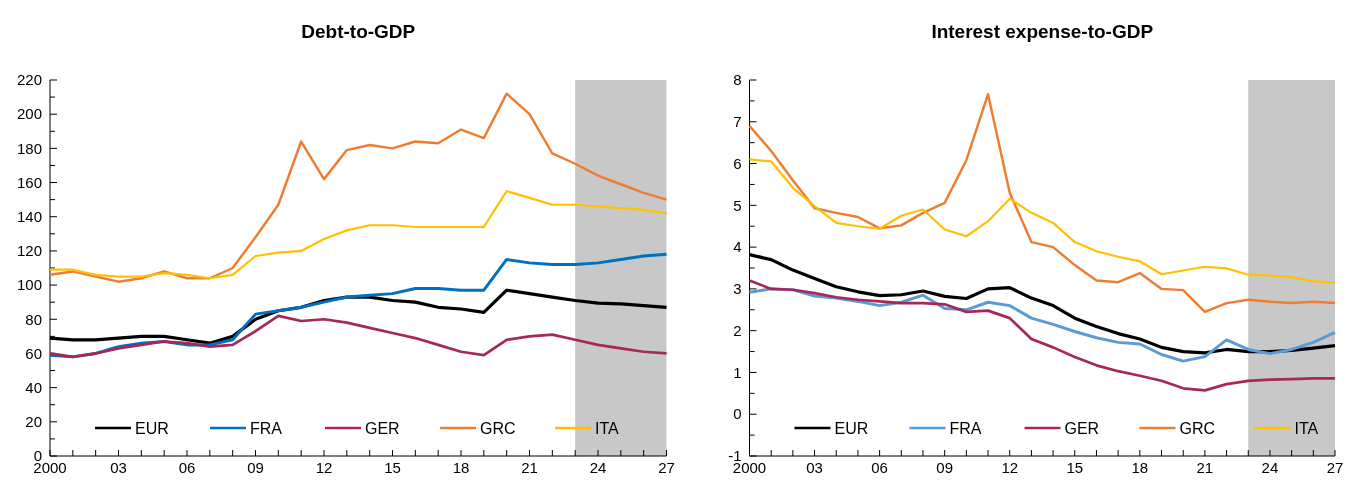 This screenshot has width=1353, height=489. I want to click on y-tick-label: 120, so click(29, 251).